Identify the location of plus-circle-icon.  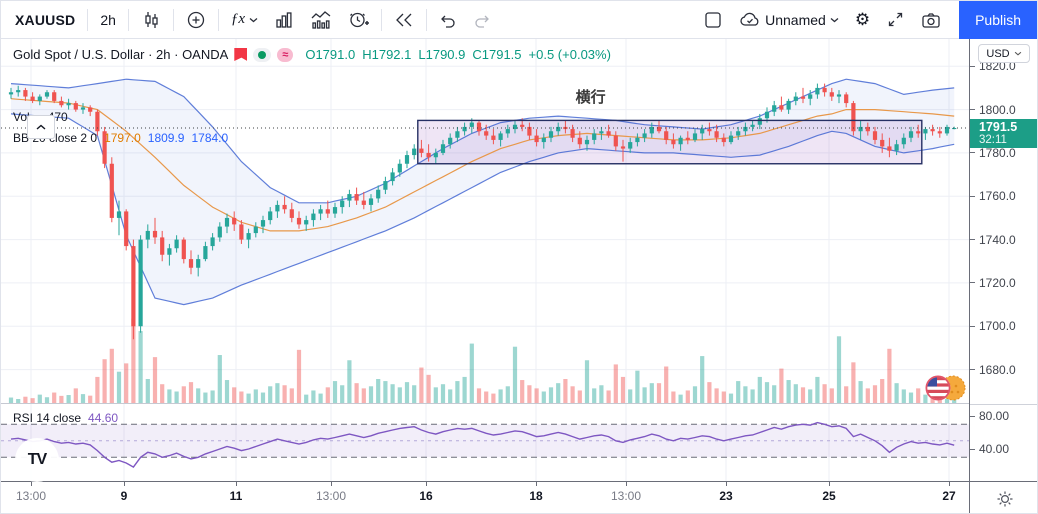
(196, 20).